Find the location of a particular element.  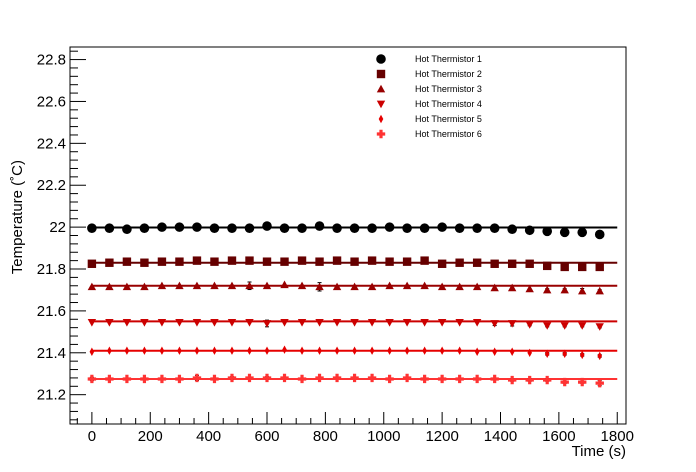

x-tick-label: 1600 is located at coordinates (558, 436).